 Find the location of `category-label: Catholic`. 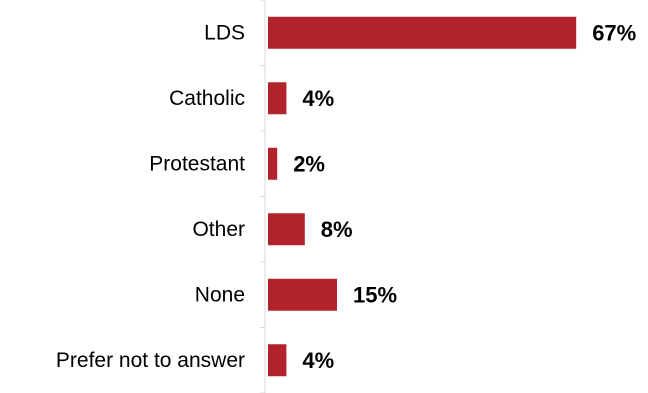

category-label: Catholic is located at coordinates (207, 98).